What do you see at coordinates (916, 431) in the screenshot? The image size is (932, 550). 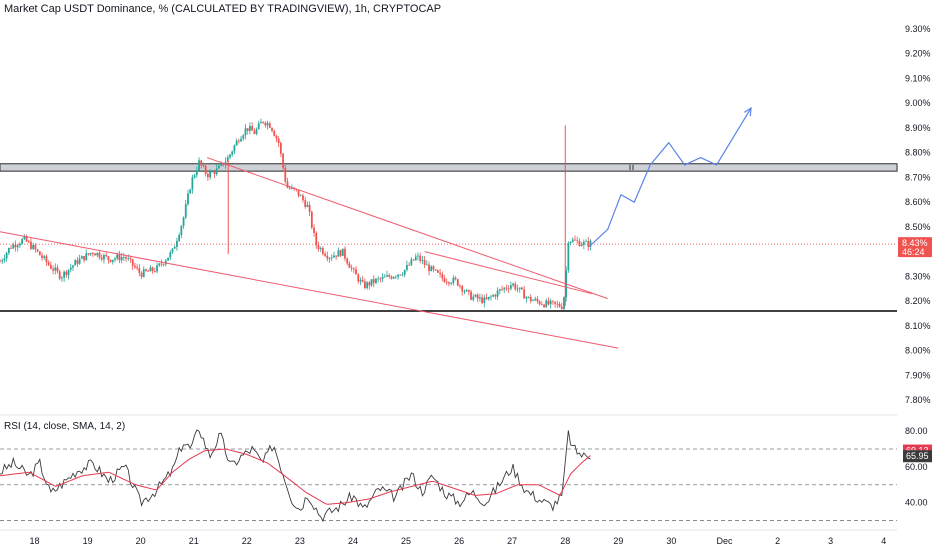 I see `rsi-axis-tick-label: 80.00` at bounding box center [916, 431].